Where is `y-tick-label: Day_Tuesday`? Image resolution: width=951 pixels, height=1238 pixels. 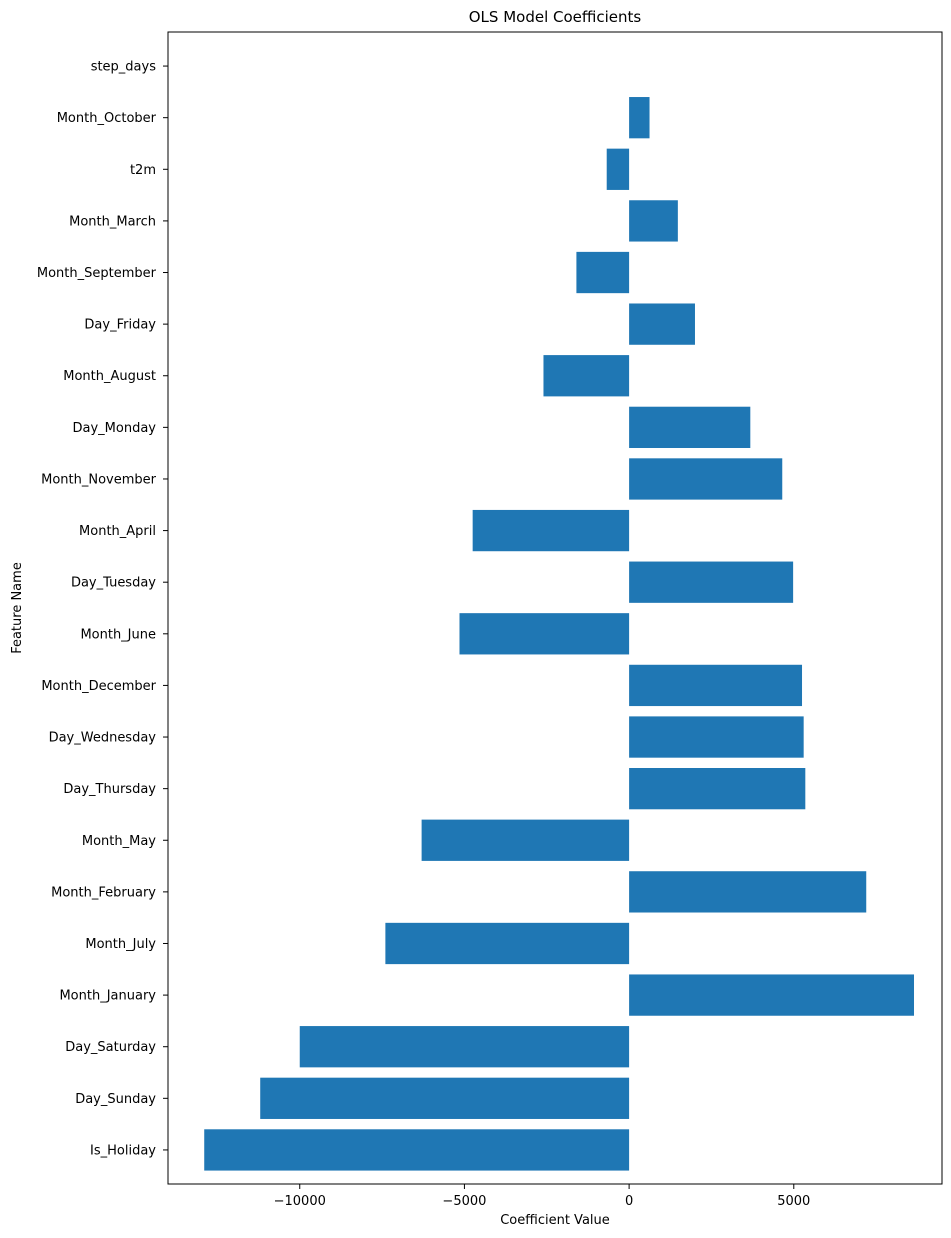 y-tick-label: Day_Tuesday is located at coordinates (113, 583).